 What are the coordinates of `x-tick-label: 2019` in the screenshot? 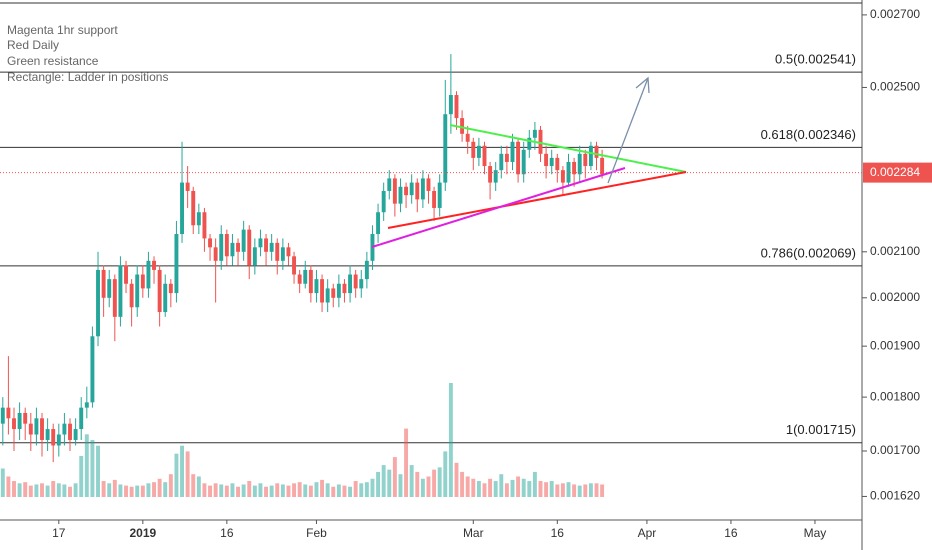 It's located at (142, 533).